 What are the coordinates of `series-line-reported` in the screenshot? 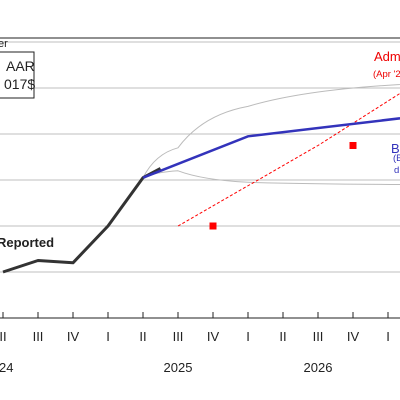 It's located at (82, 220).